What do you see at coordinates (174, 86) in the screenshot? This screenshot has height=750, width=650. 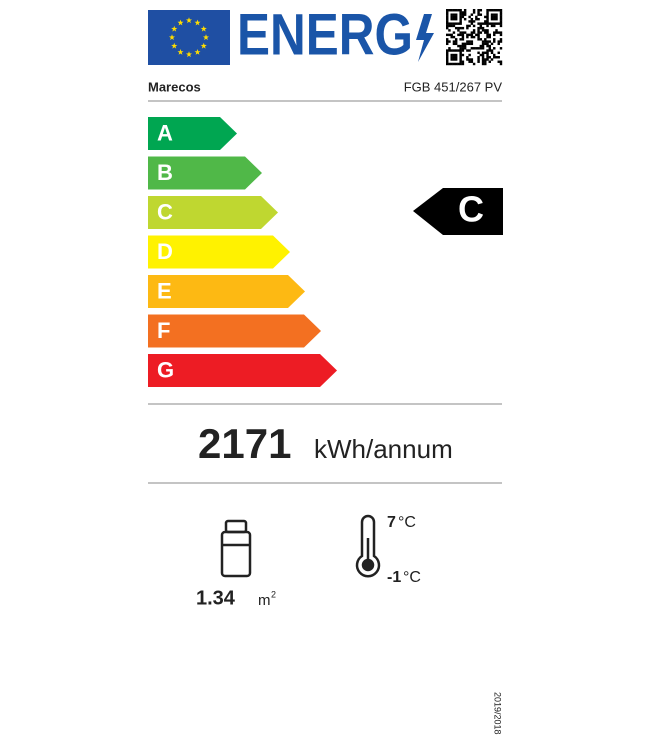 I see `supplier: Marecos` at bounding box center [174, 86].